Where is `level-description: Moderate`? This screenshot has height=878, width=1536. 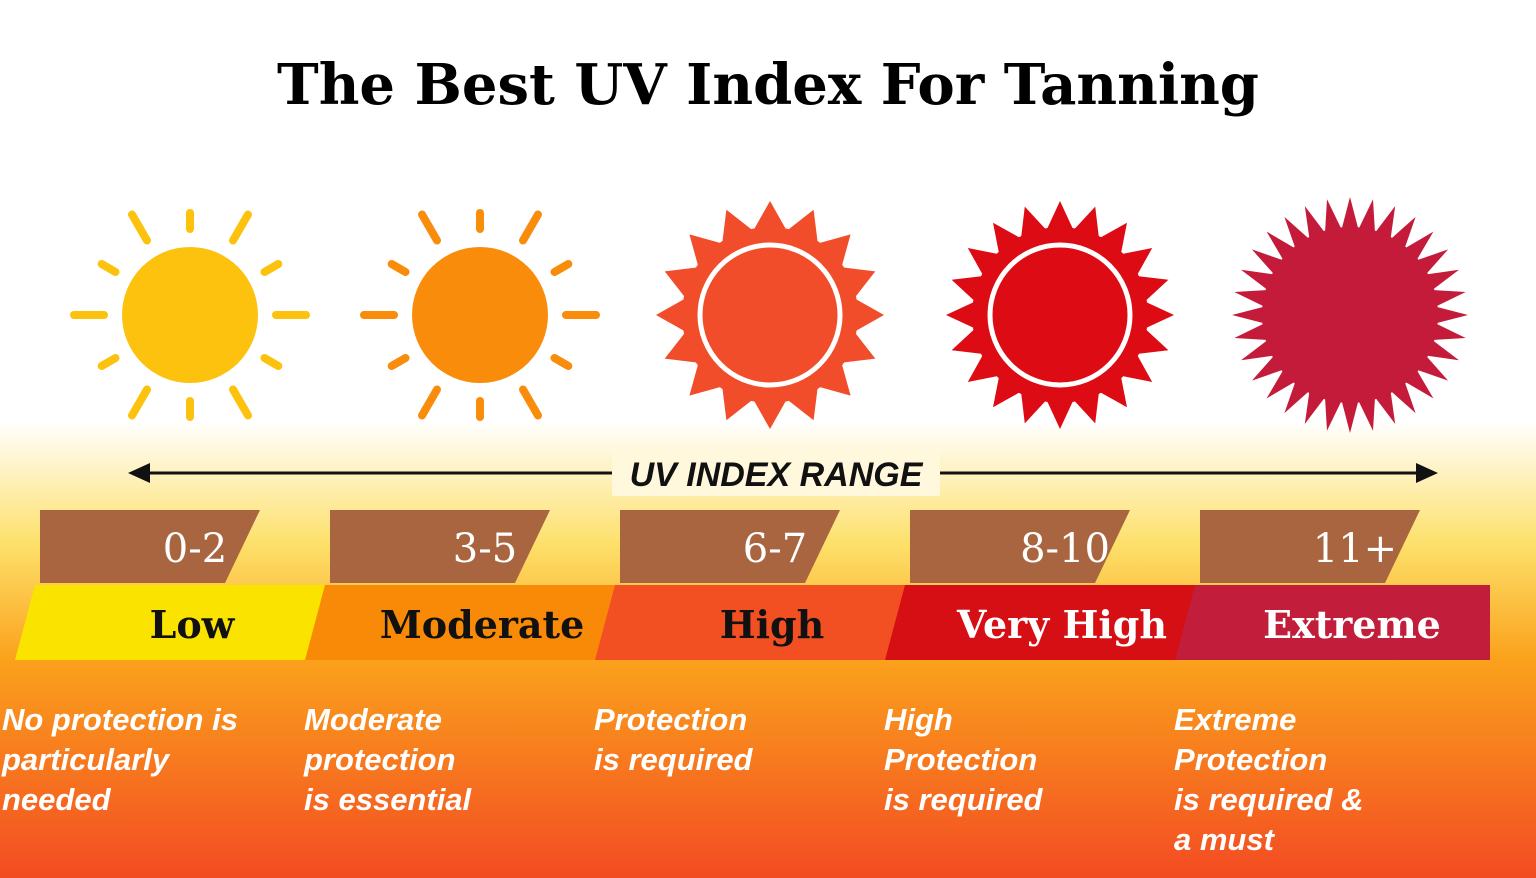 level-description: Moderate is located at coordinates (373, 719).